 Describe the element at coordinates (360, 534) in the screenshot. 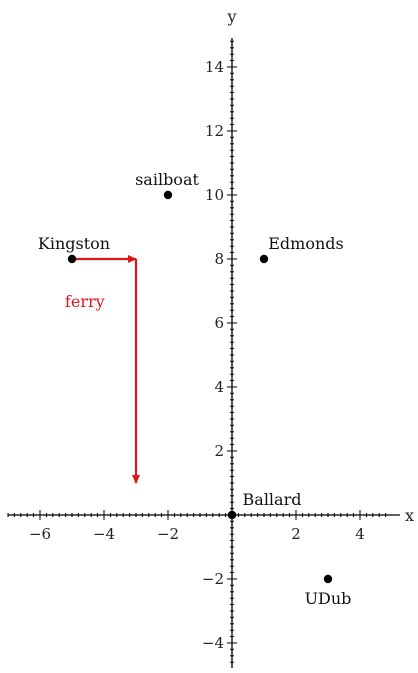

I see `x-tick-label: 4` at that location.